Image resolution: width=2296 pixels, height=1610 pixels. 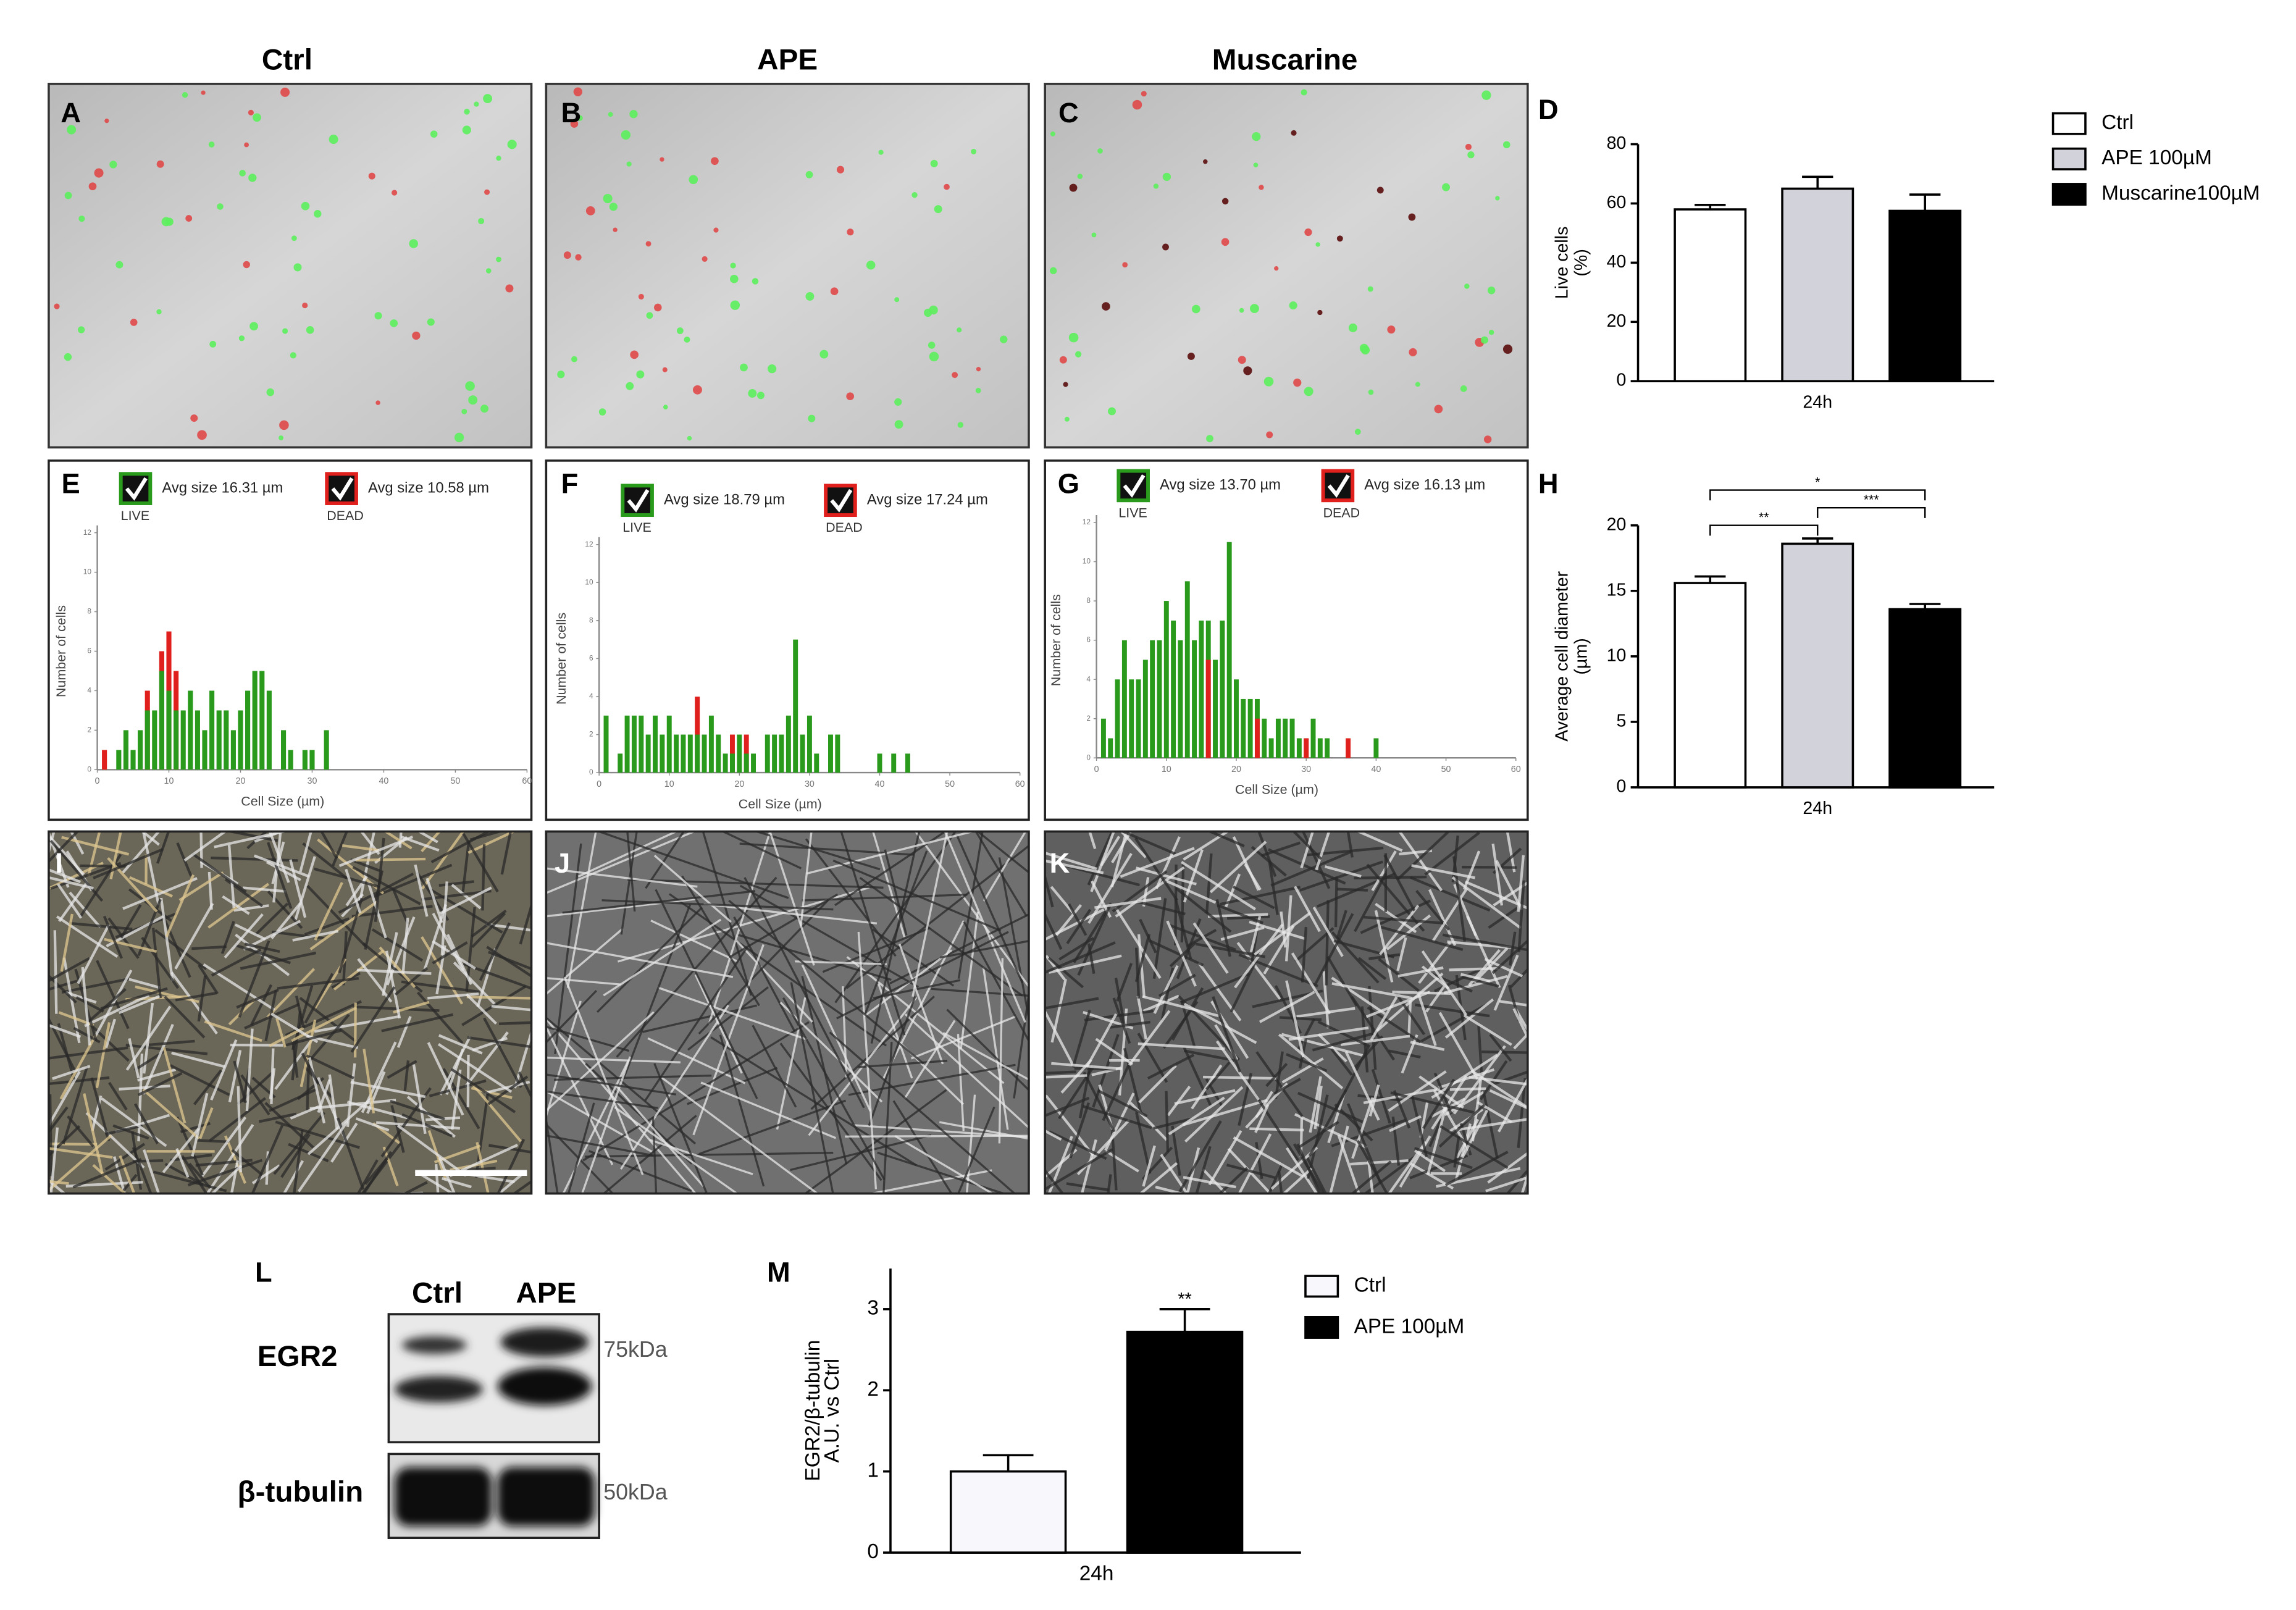 I want to click on x-tick-label: 20, so click(x=1236, y=769).